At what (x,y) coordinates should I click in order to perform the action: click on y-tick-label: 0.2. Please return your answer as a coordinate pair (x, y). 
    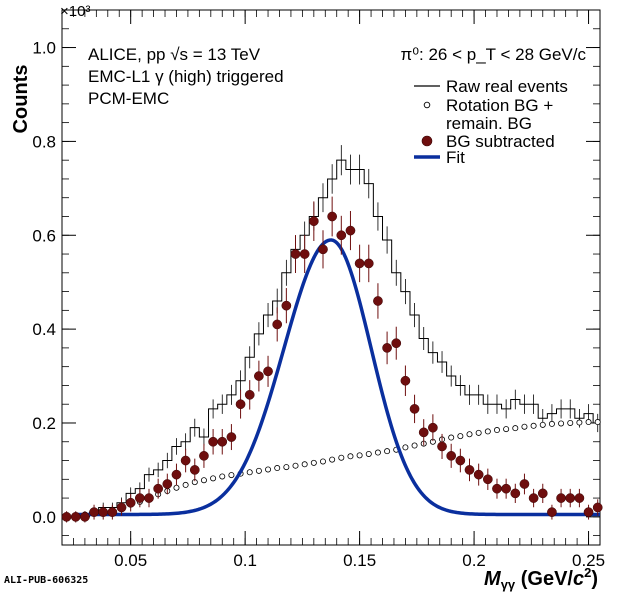
    Looking at the image, I should click on (44, 423).